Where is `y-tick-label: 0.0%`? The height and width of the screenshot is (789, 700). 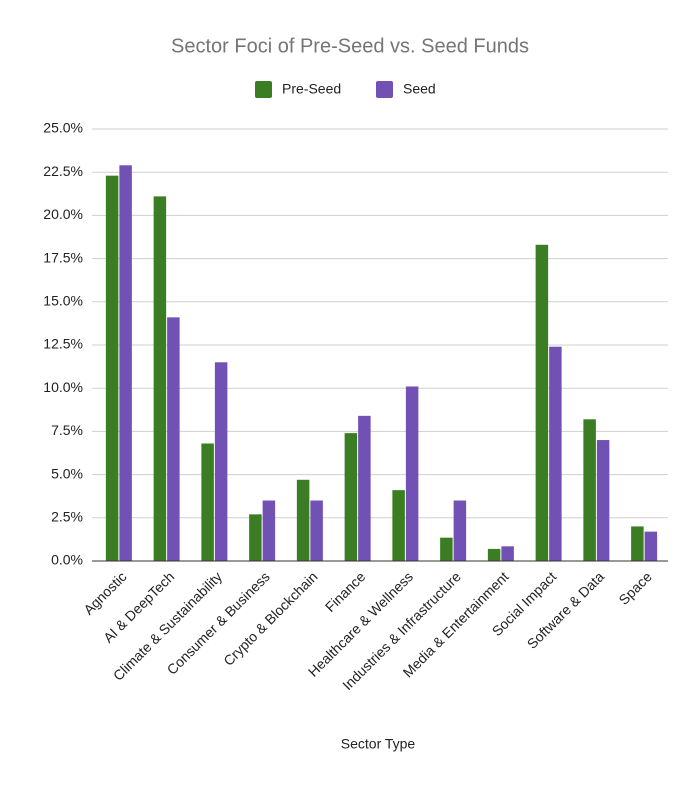 y-tick-label: 0.0% is located at coordinates (67, 560).